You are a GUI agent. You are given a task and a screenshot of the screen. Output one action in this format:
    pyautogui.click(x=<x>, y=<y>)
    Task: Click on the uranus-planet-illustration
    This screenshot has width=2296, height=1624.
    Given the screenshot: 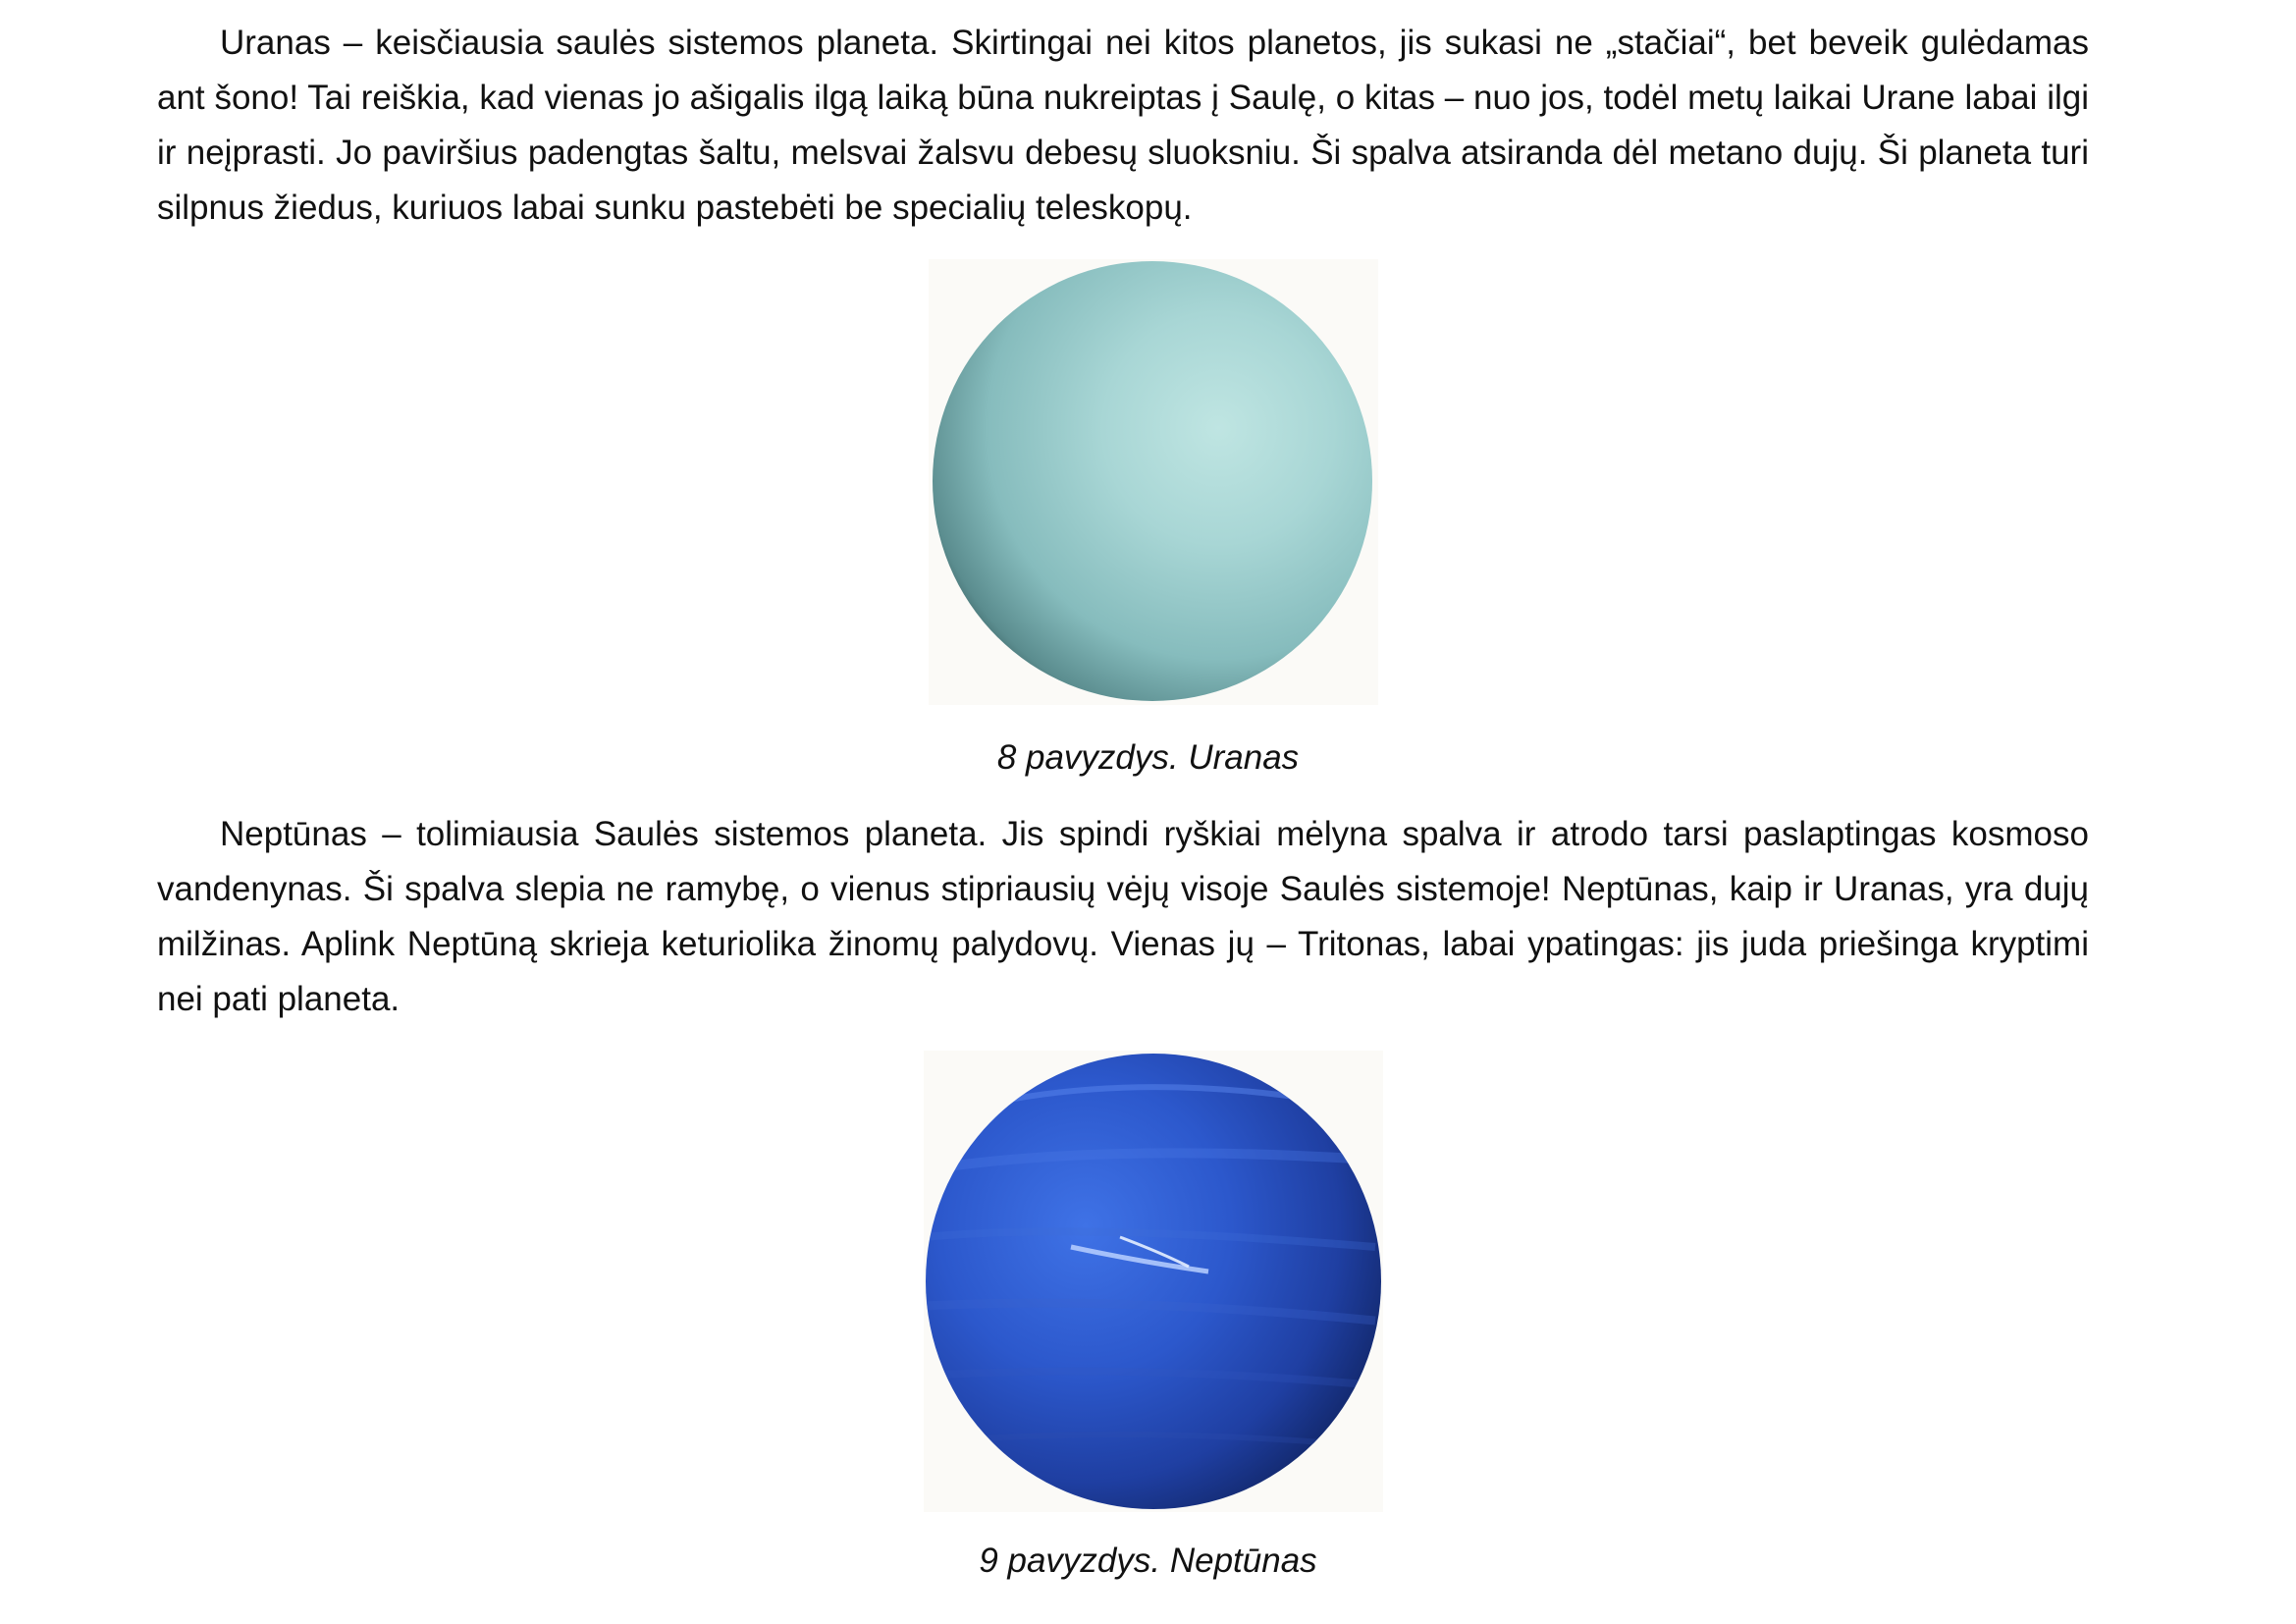 What is the action you would take?
    pyautogui.click(x=1153, y=482)
    